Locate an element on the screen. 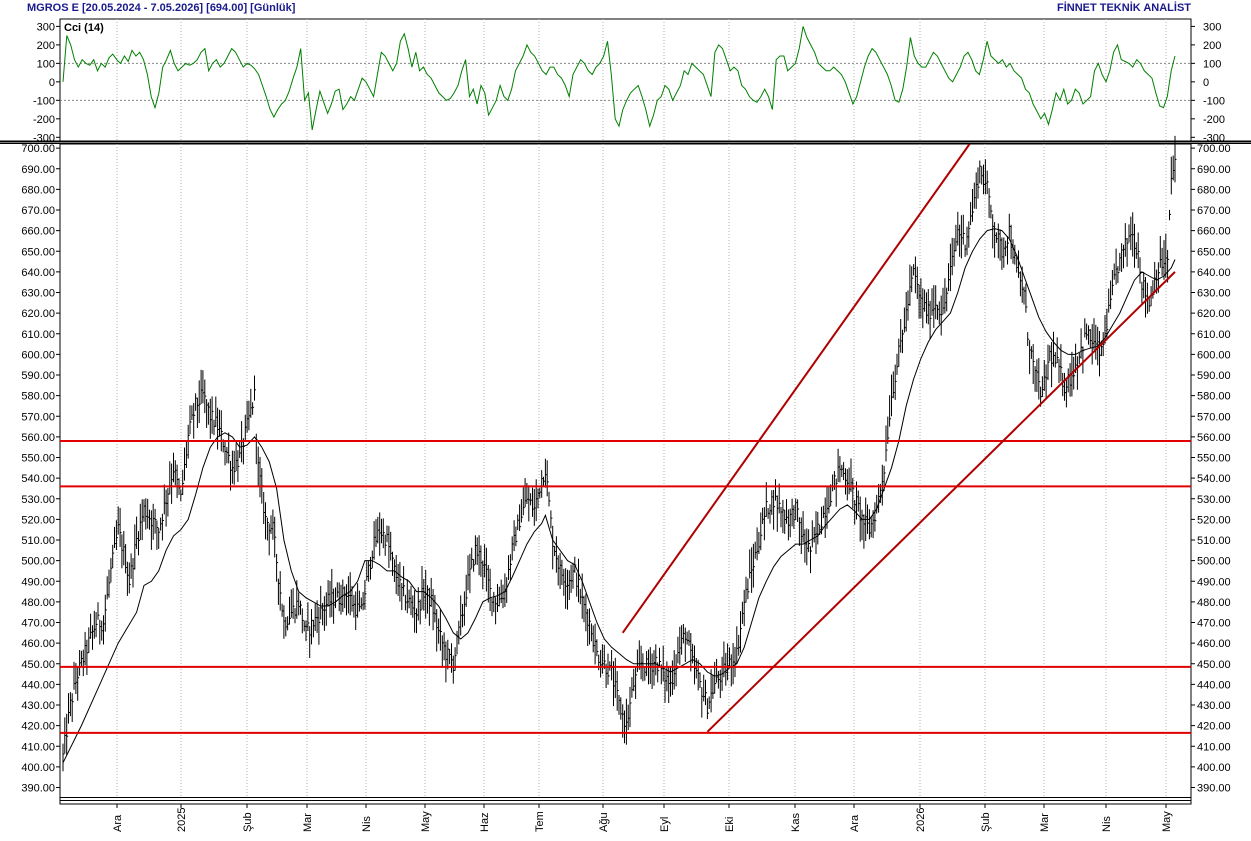  cci-frame is located at coordinates (625, 80).